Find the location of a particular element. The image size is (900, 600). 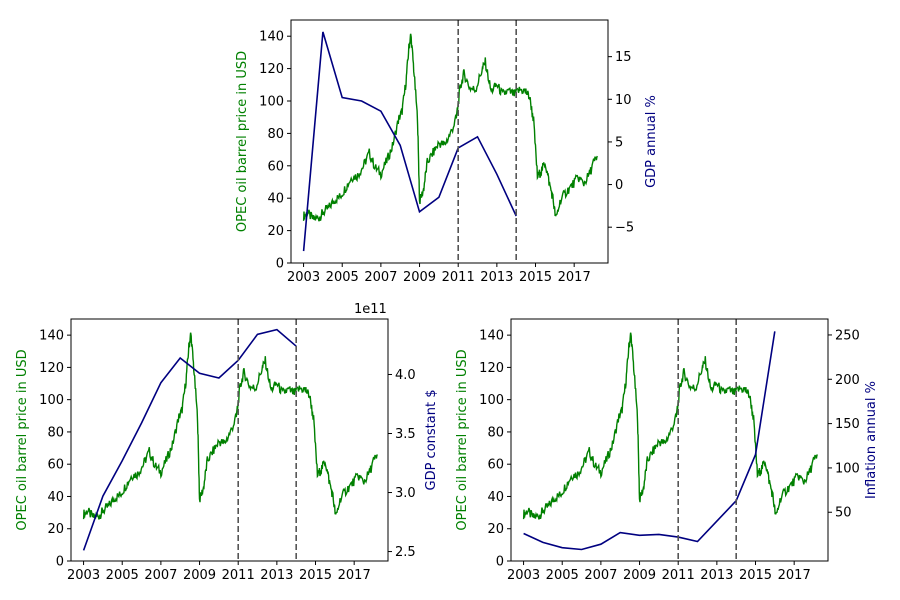

right-axis-label: GDP annual % is located at coordinates (651, 141).